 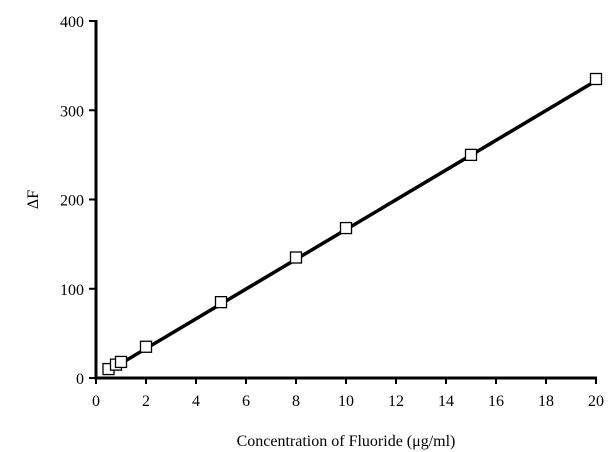 I want to click on x-tick-label: 8, so click(x=296, y=401).